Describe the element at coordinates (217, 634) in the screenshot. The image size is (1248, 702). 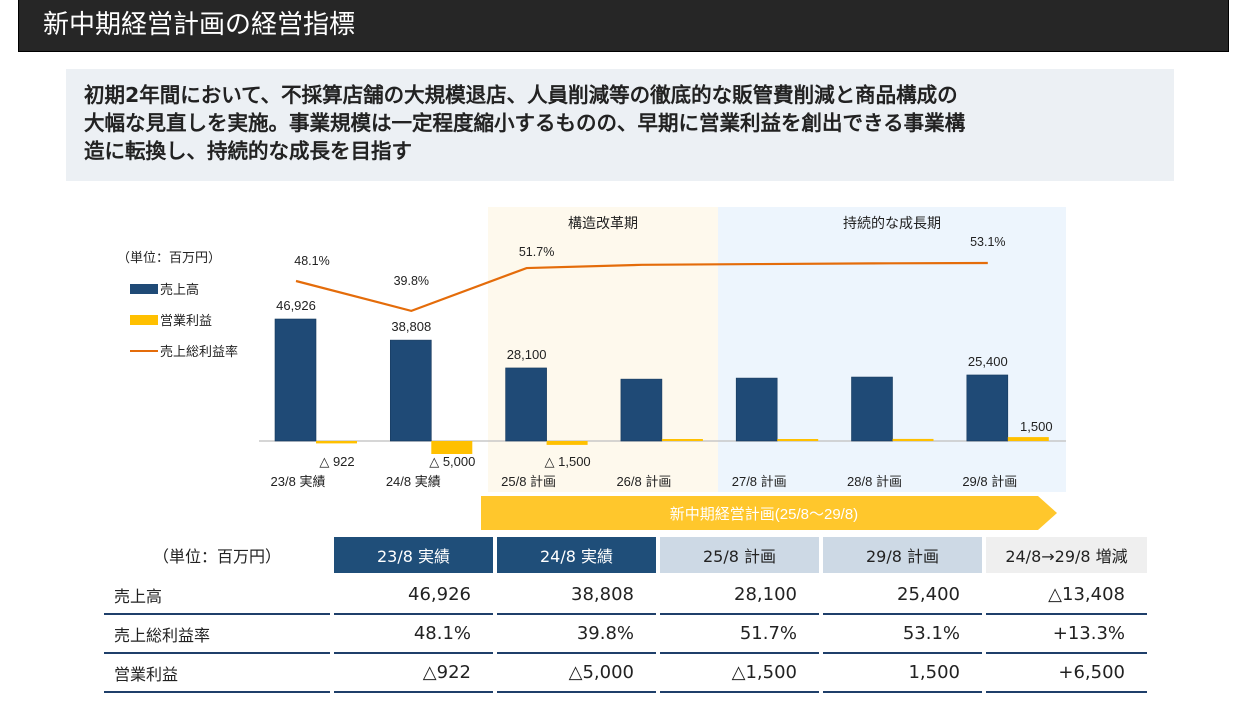
I see `row-label: 売上総利益率` at that location.